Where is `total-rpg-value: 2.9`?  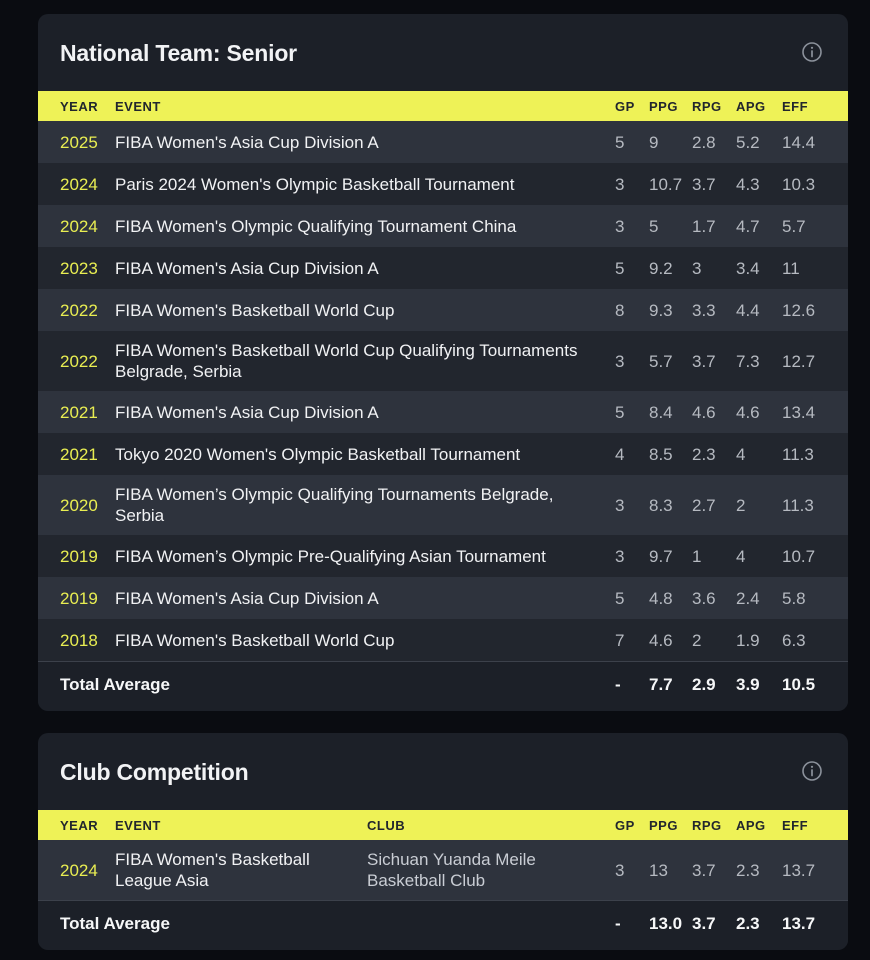 total-rpg-value: 2.9 is located at coordinates (704, 684).